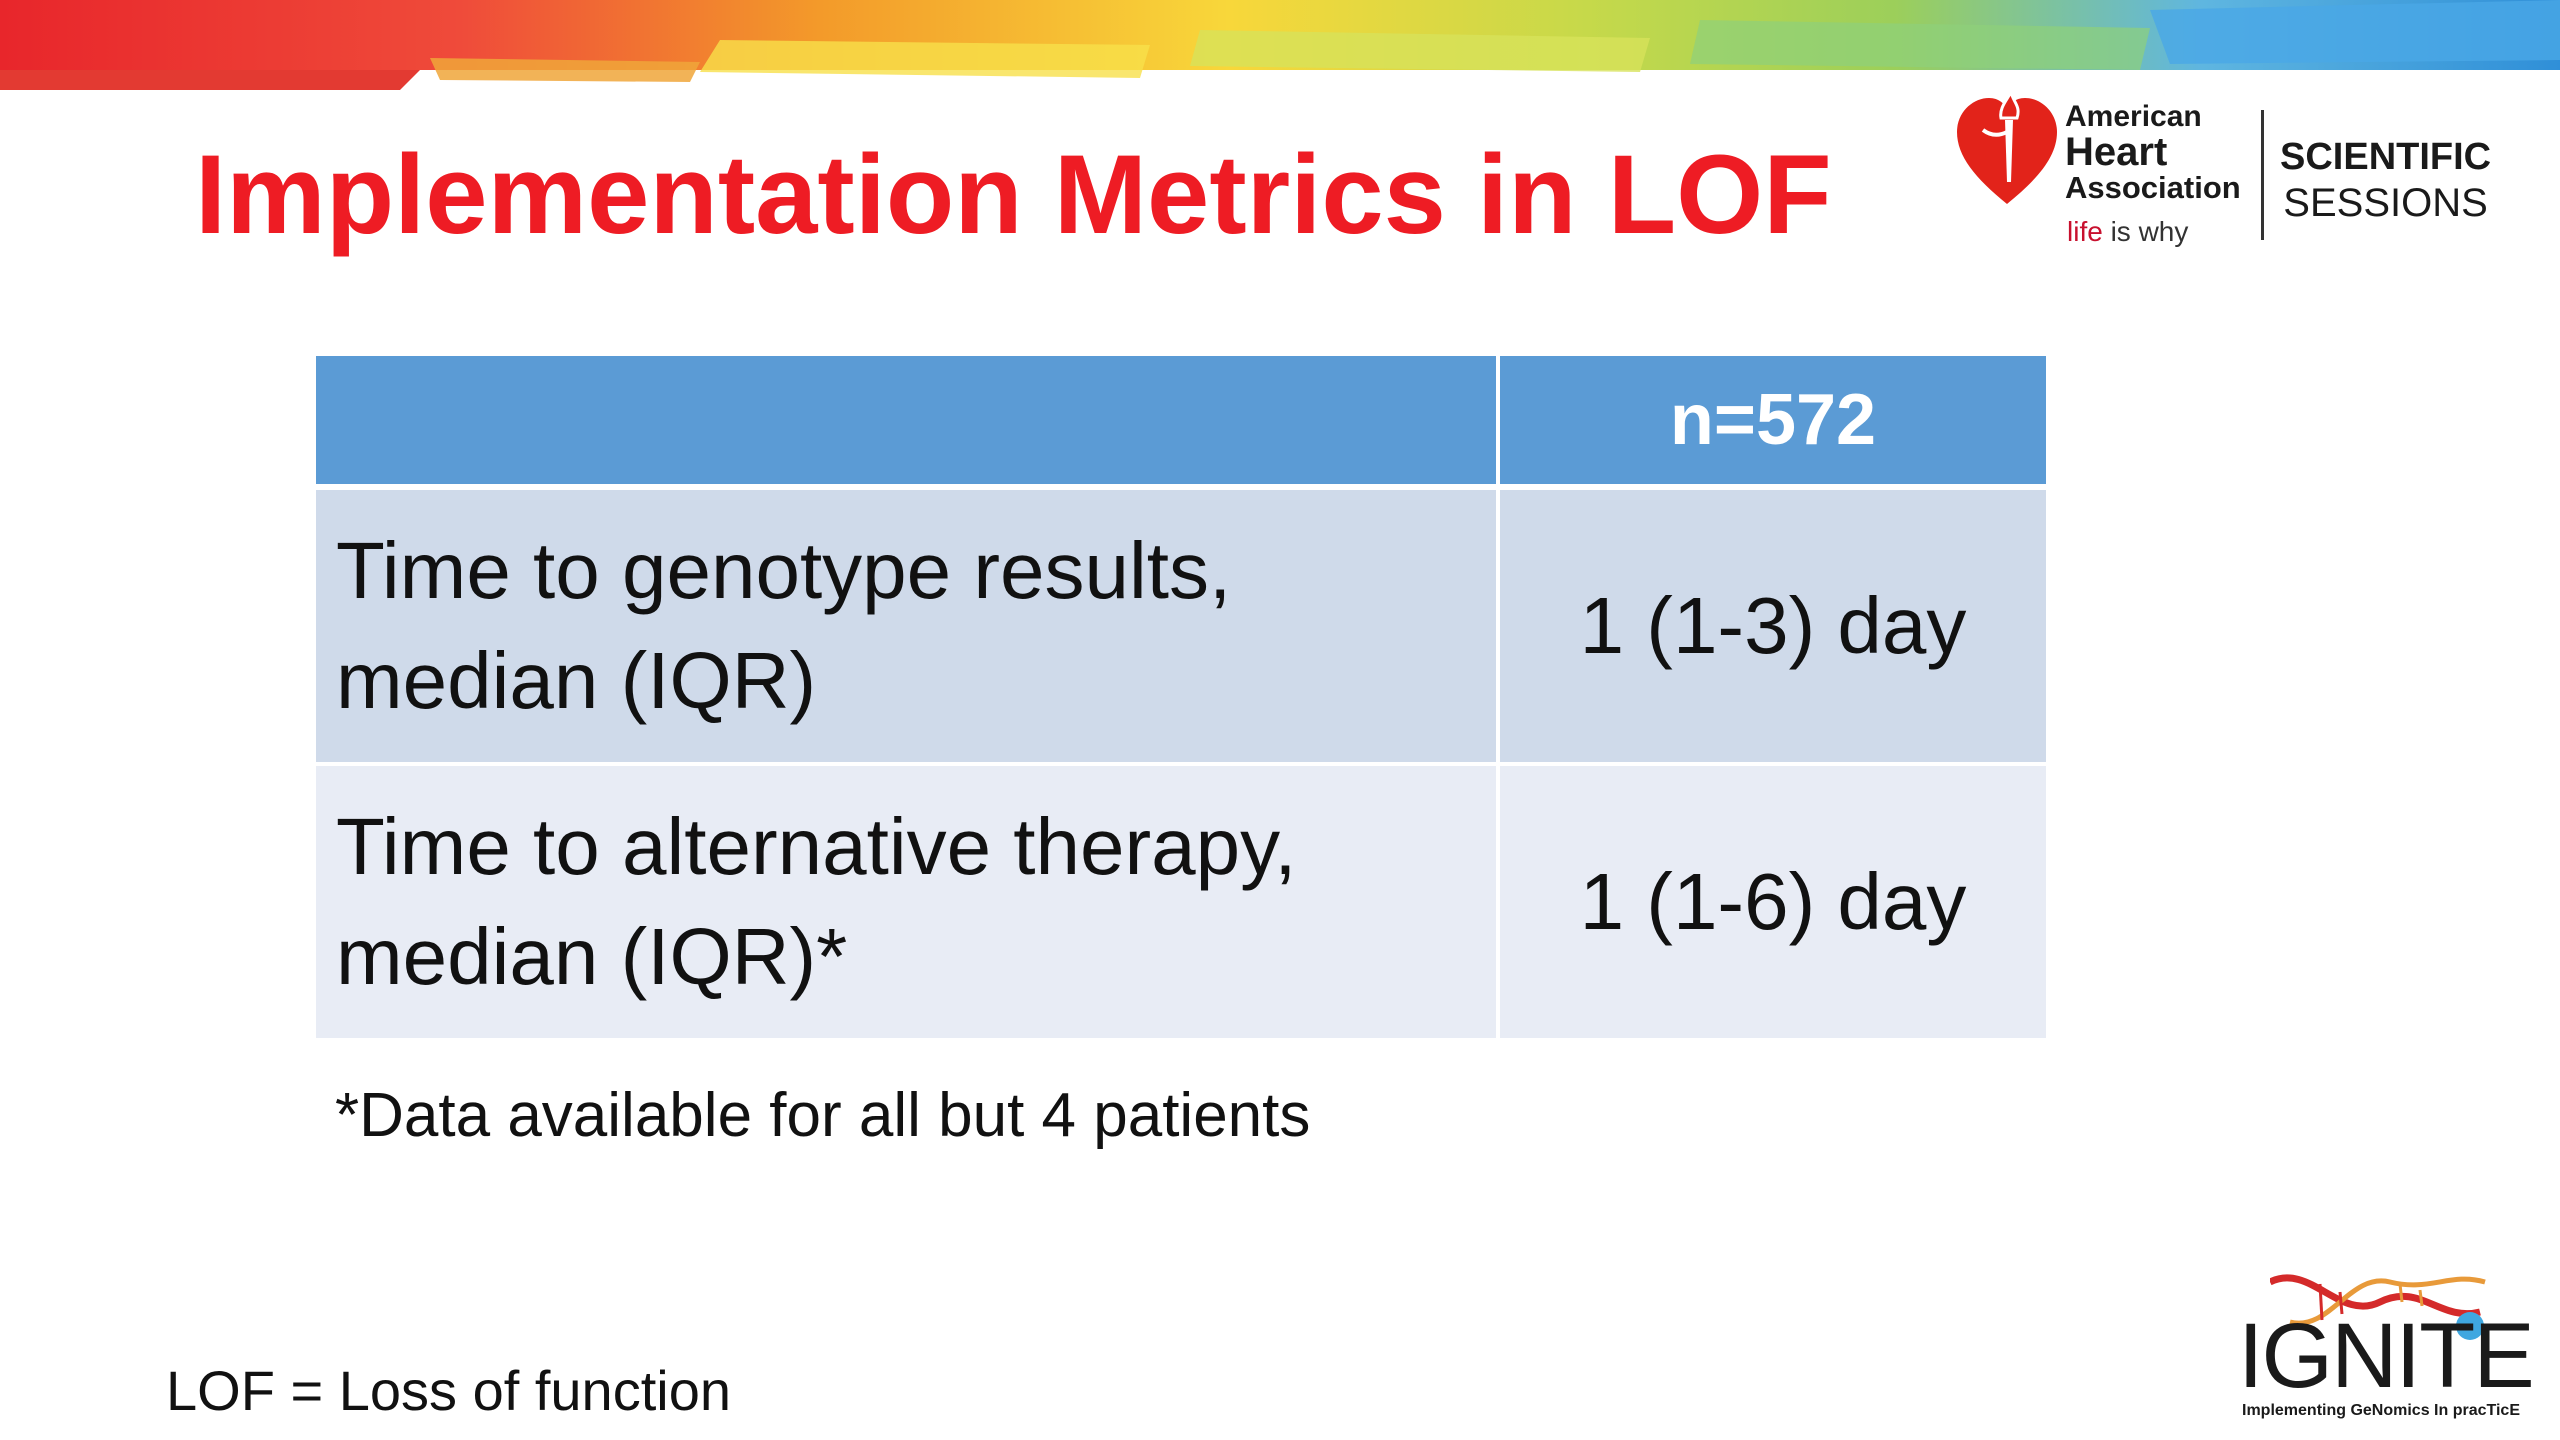 Image resolution: width=2560 pixels, height=1440 pixels. What do you see at coordinates (2262, 175) in the screenshot?
I see `logo-divider` at bounding box center [2262, 175].